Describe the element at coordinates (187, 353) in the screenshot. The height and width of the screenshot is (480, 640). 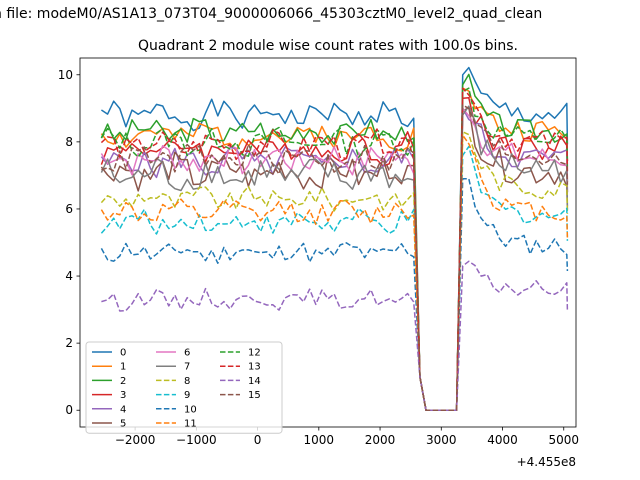
I see `legend-label-6: 6` at that location.